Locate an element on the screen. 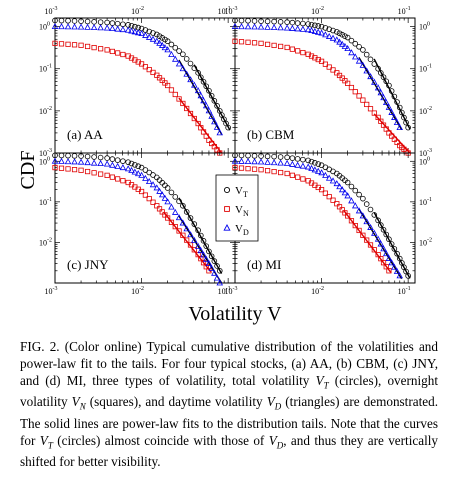 This screenshot has width=456, height=503. fit-line-vt is located at coordinates (392, 245).